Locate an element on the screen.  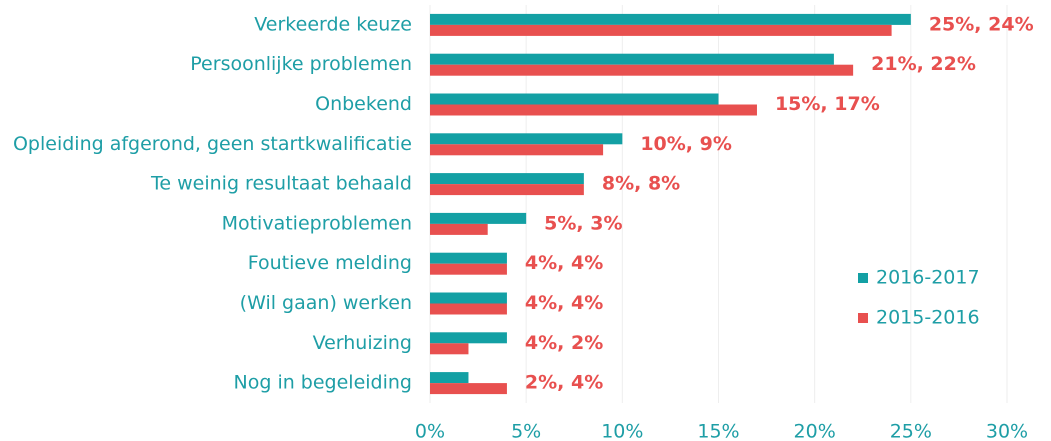
data-label: 2%, 4% is located at coordinates (564, 383).